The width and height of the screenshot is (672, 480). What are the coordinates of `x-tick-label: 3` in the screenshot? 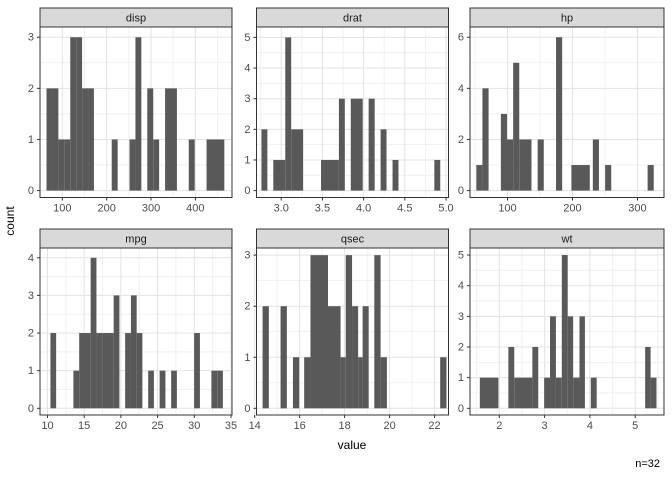 It's located at (545, 426).